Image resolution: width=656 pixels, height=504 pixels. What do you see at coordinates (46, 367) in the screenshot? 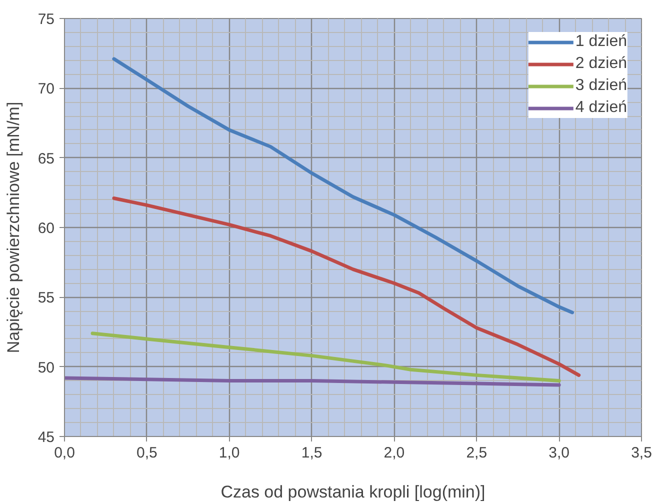
I see `y-tick-label: 50` at bounding box center [46, 367].